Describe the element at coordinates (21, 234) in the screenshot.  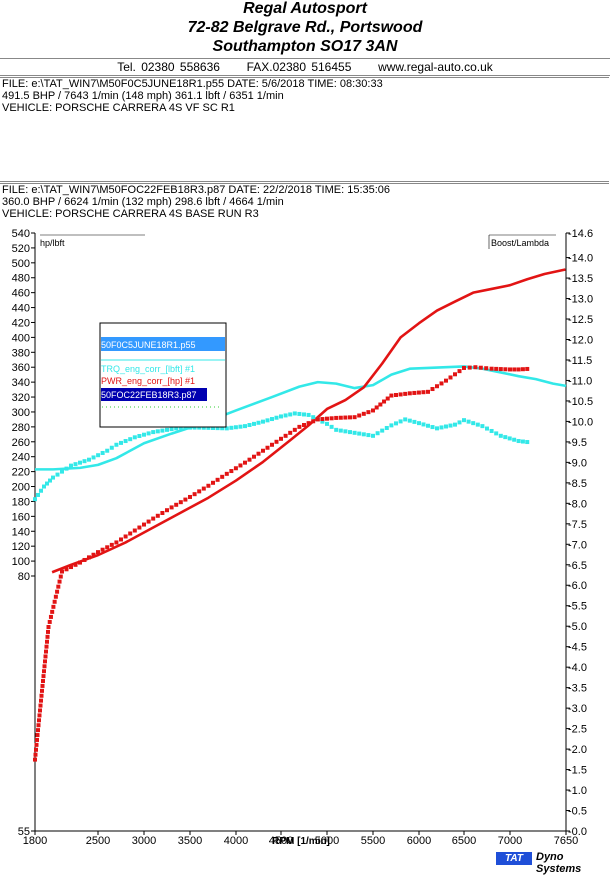
I see `y-tick-label: 540` at that location.